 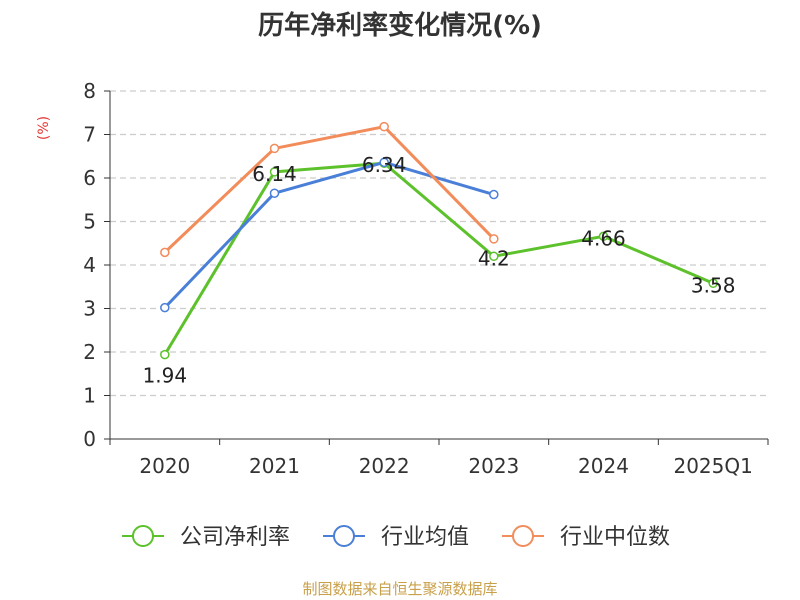 What do you see at coordinates (89, 352) in the screenshot?
I see `y-tick-label: 2` at bounding box center [89, 352].